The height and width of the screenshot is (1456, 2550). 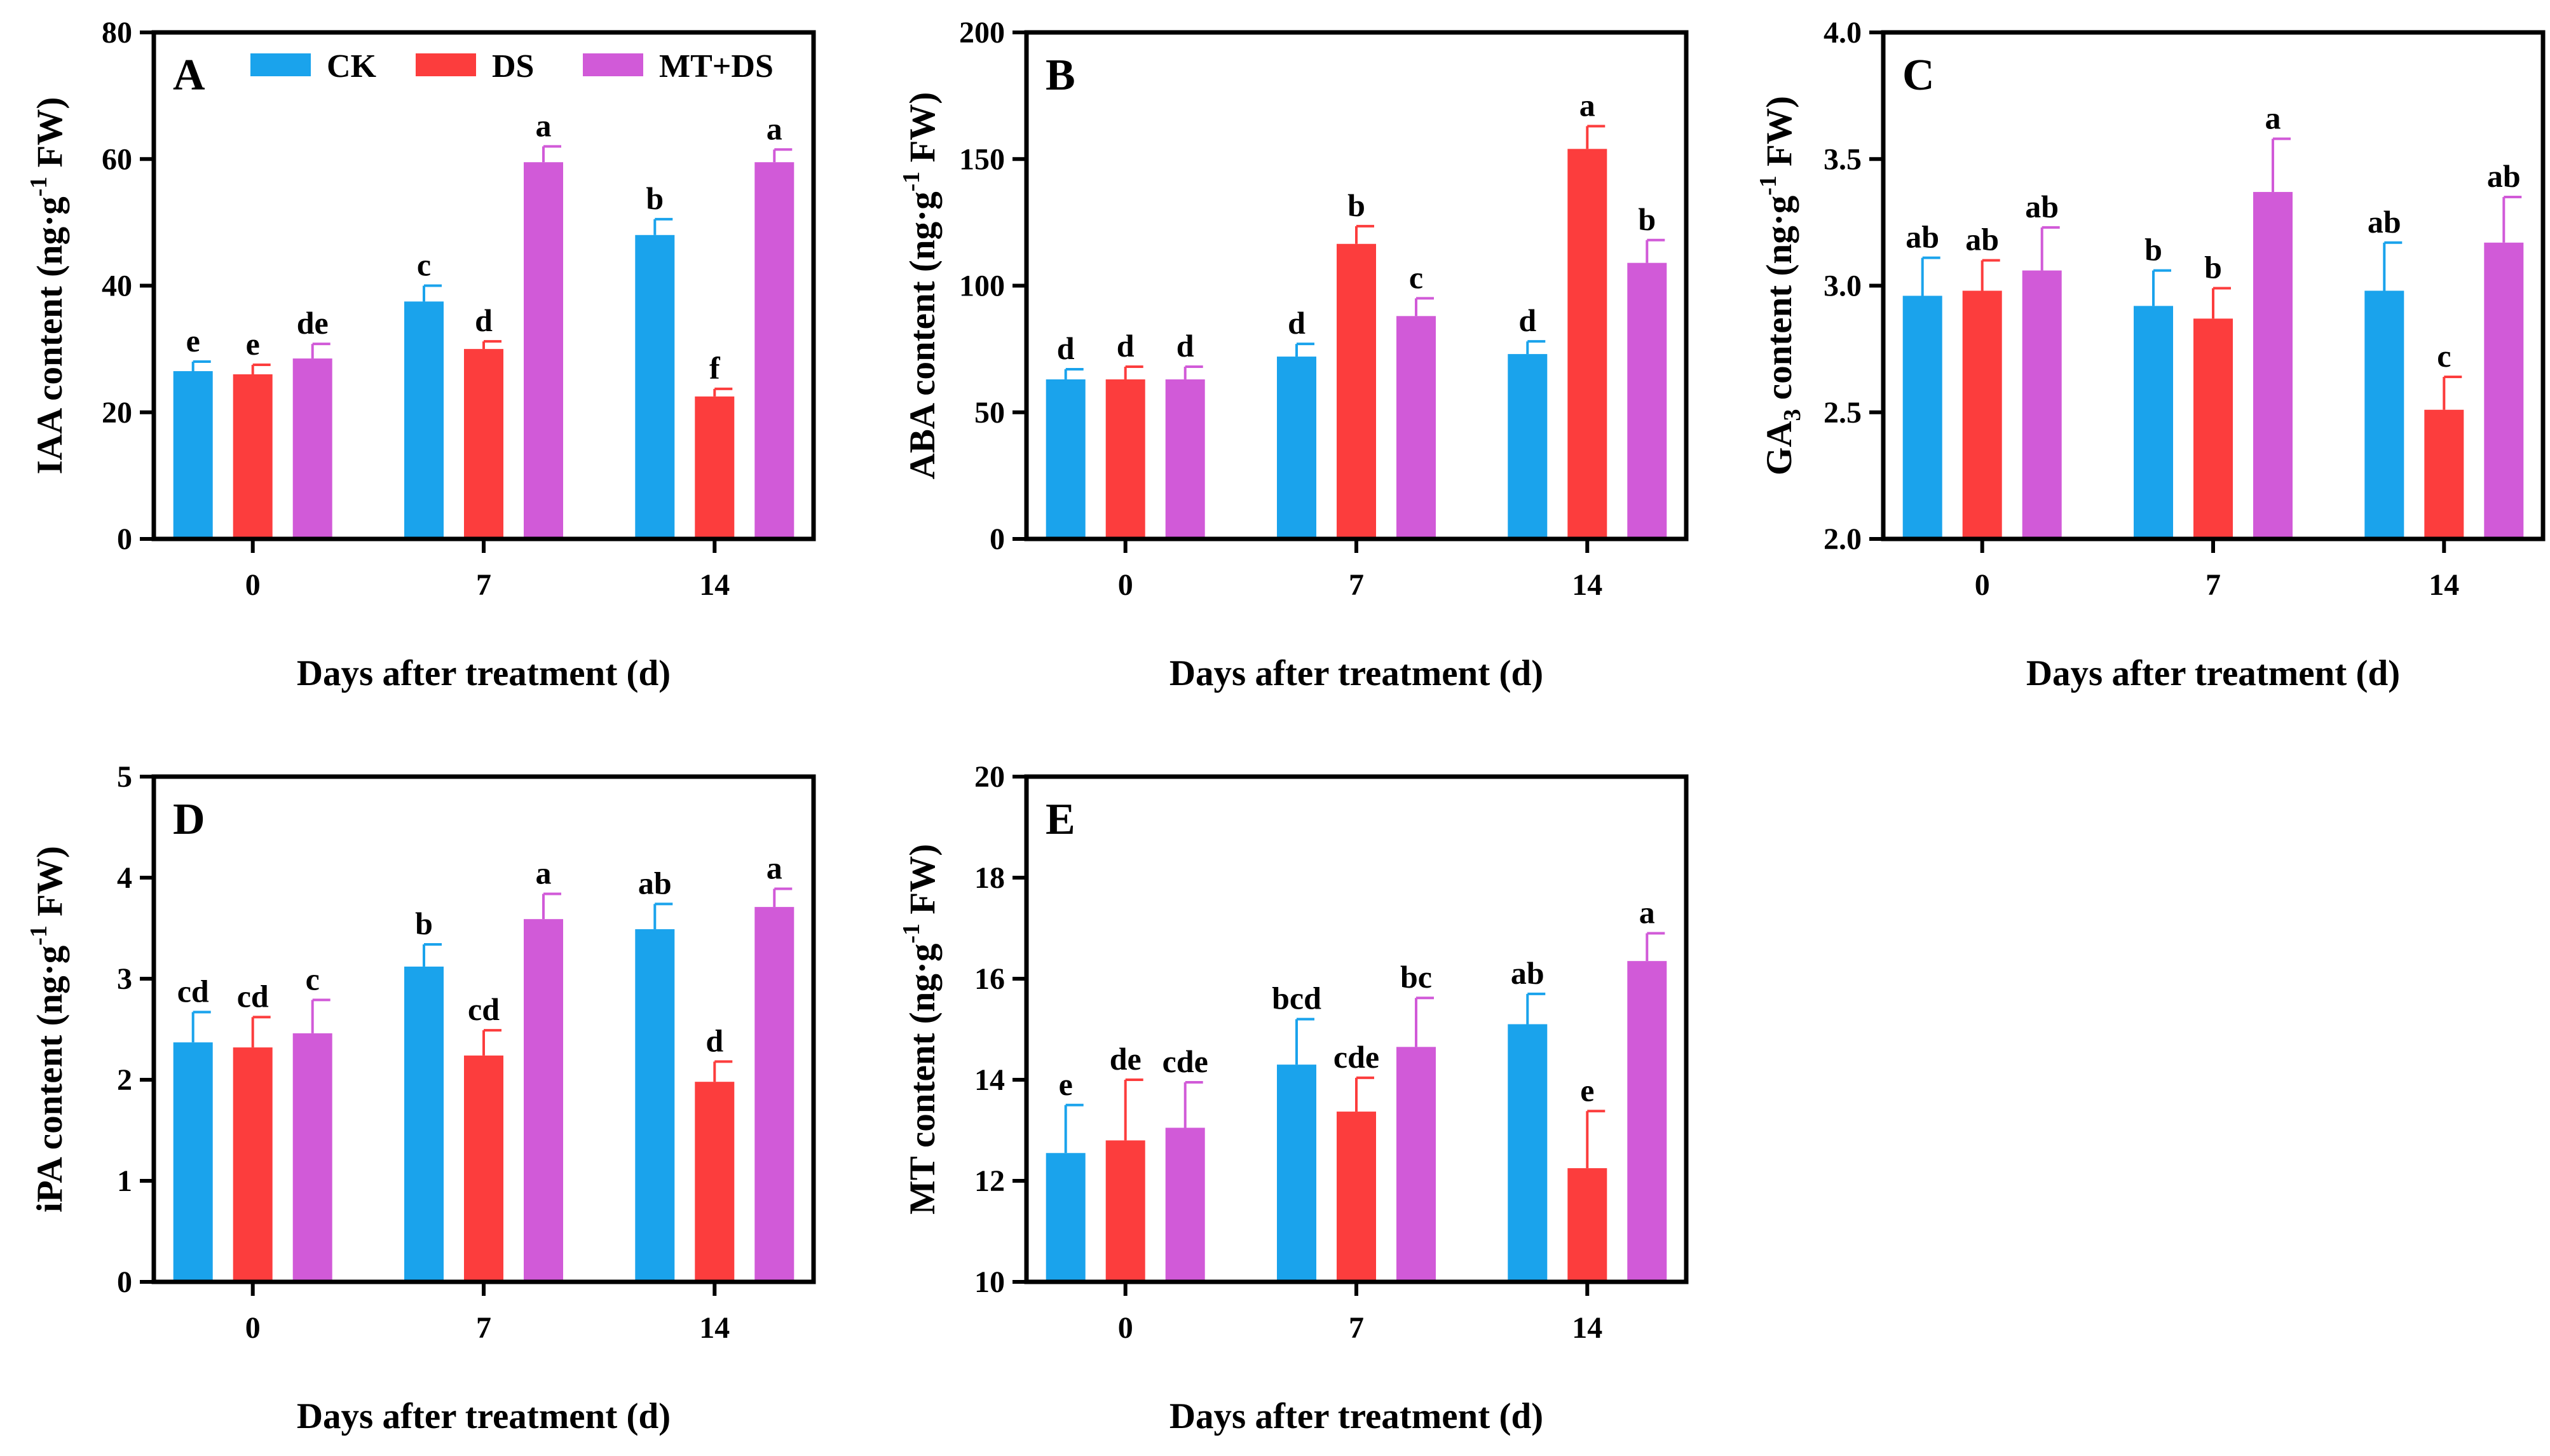 What do you see at coordinates (997, 539) in the screenshot?
I see `y-tick-label-B-0: 0` at bounding box center [997, 539].